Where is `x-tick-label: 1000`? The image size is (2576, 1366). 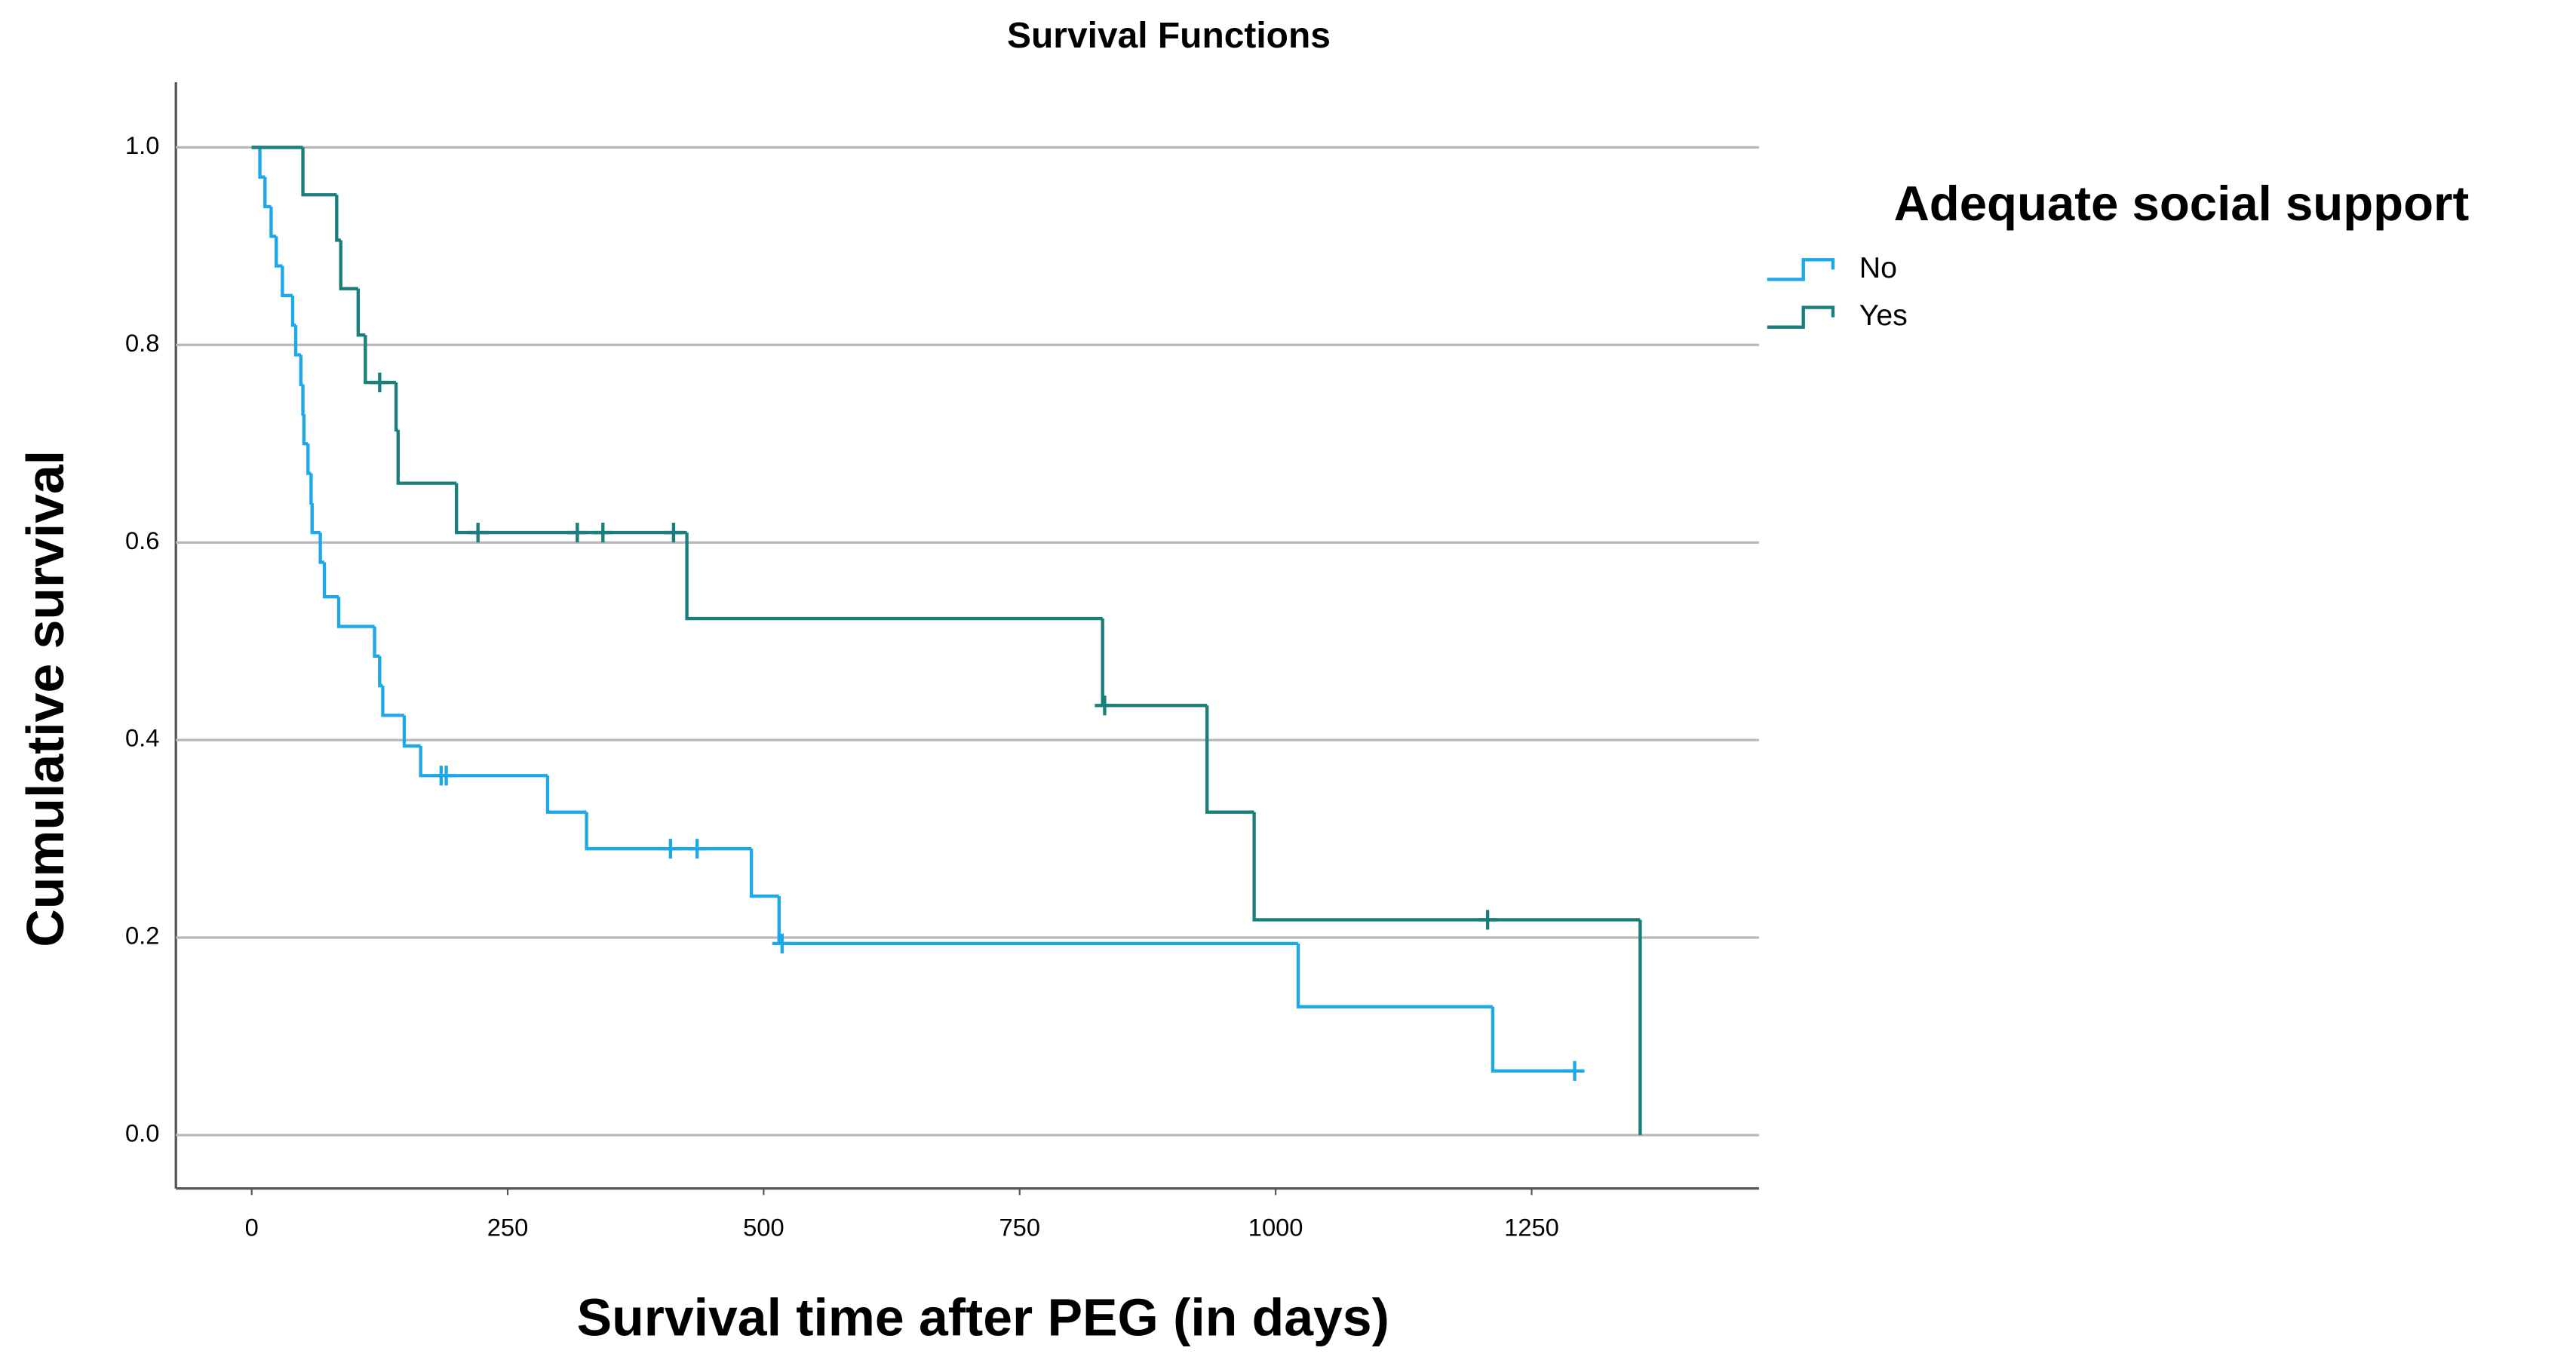 x-tick-label: 1000 is located at coordinates (1275, 1228).